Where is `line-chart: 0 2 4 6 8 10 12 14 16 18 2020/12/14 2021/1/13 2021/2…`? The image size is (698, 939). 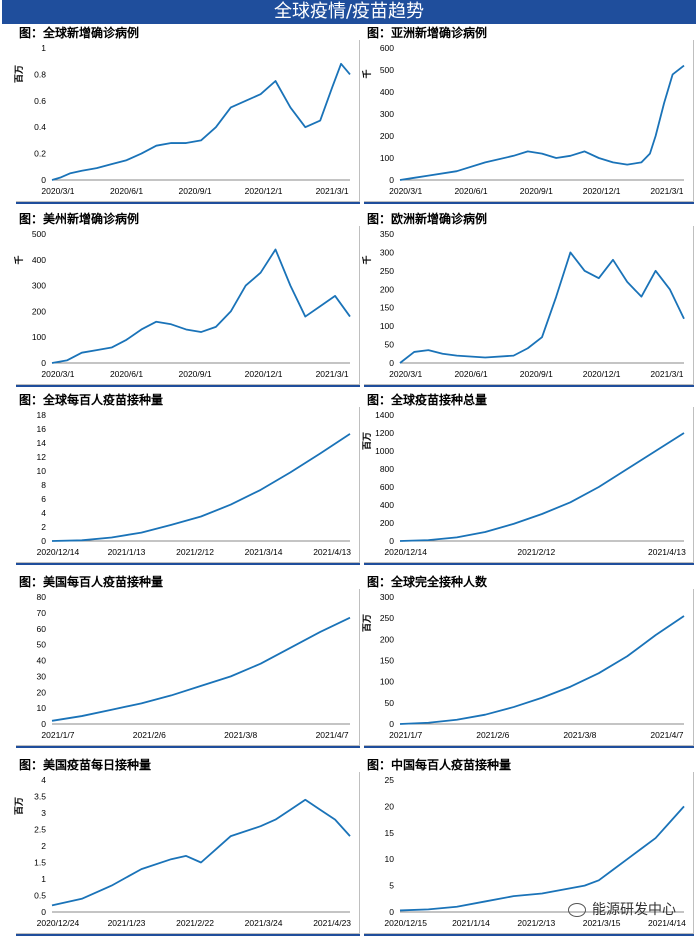
line-chart: 0 2 4 6 8 10 12 14 16 18 2020/12/14 2021/1/13 2021/2… is located at coordinates (194, 483).